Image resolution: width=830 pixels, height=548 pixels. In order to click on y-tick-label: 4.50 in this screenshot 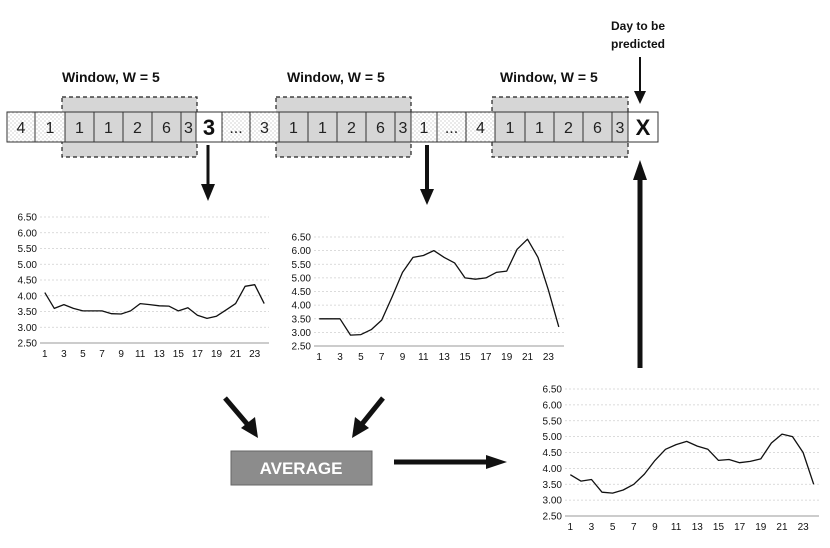, I will do `click(553, 453)`.